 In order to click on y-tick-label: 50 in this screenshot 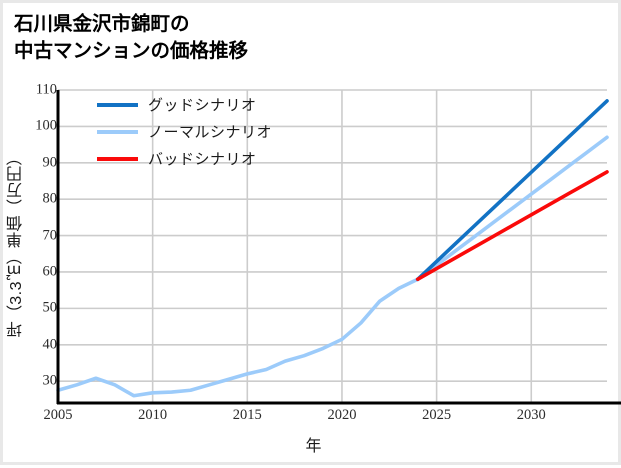, I will do `click(50, 307)`.